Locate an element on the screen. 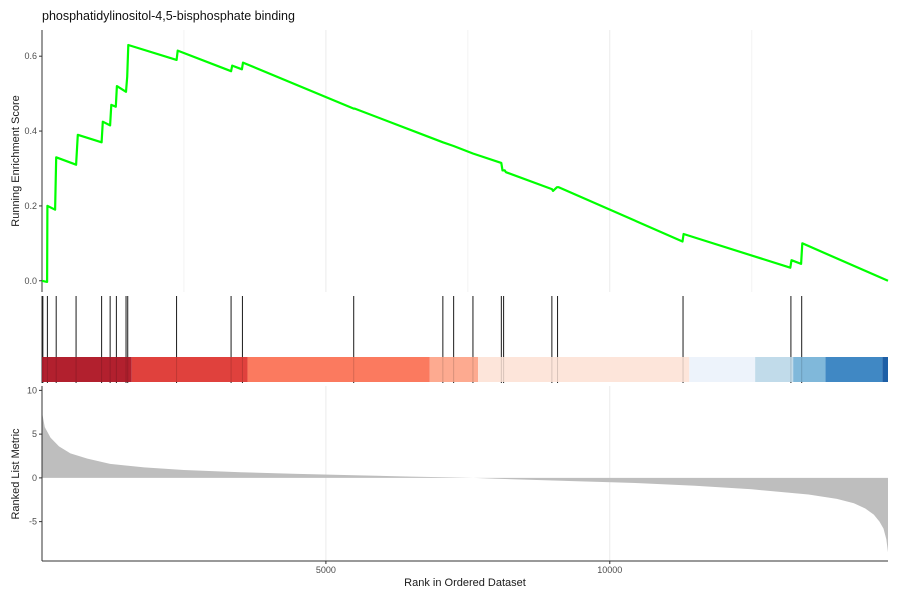 This screenshot has height=600, width=900. top-ytick-label-2: 0.4 is located at coordinates (30, 131).